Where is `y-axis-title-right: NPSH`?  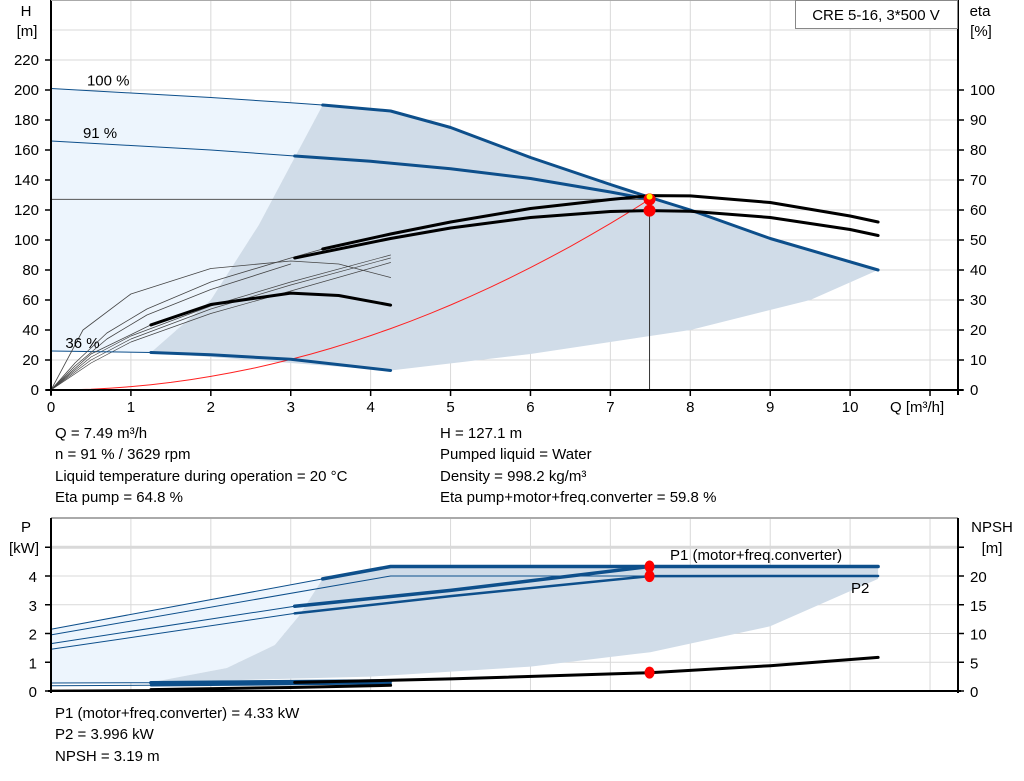
y-axis-title-right: NPSH is located at coordinates (992, 527).